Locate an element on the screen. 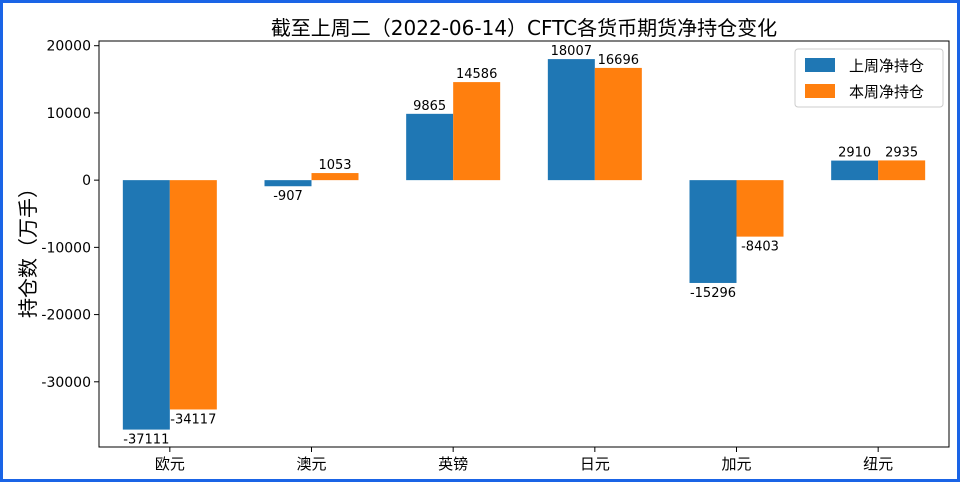 The height and width of the screenshot is (485, 960). y-tick-label: -30000 is located at coordinates (66, 383).